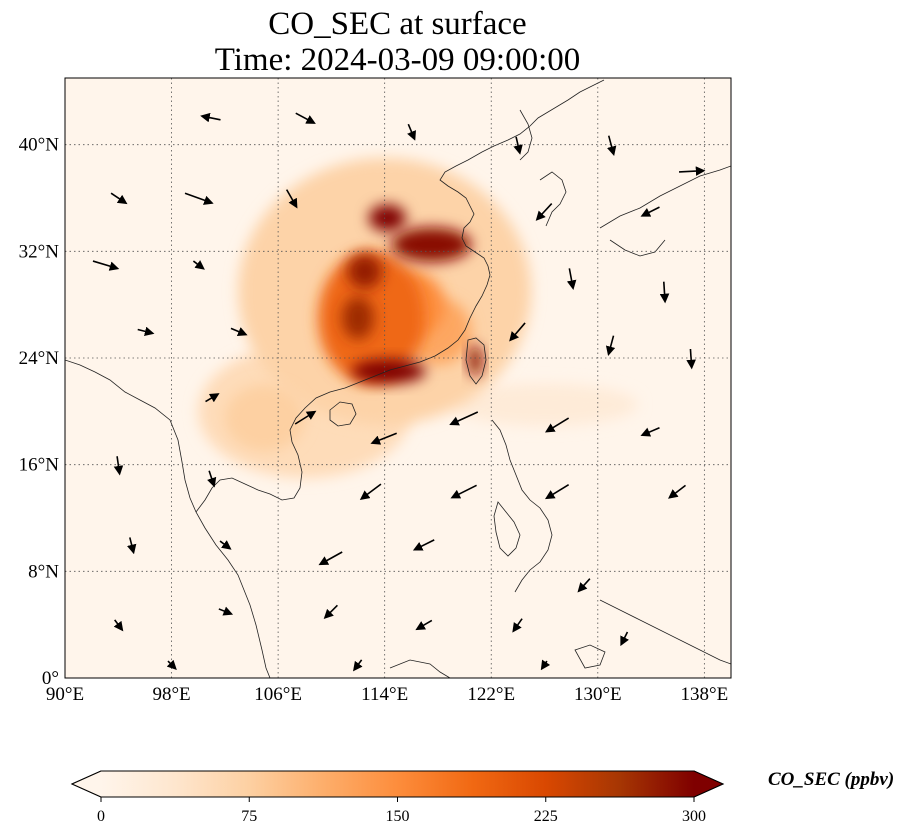  Describe the element at coordinates (65, 694) in the screenshot. I see `lon-tick-label: 90°E` at that location.